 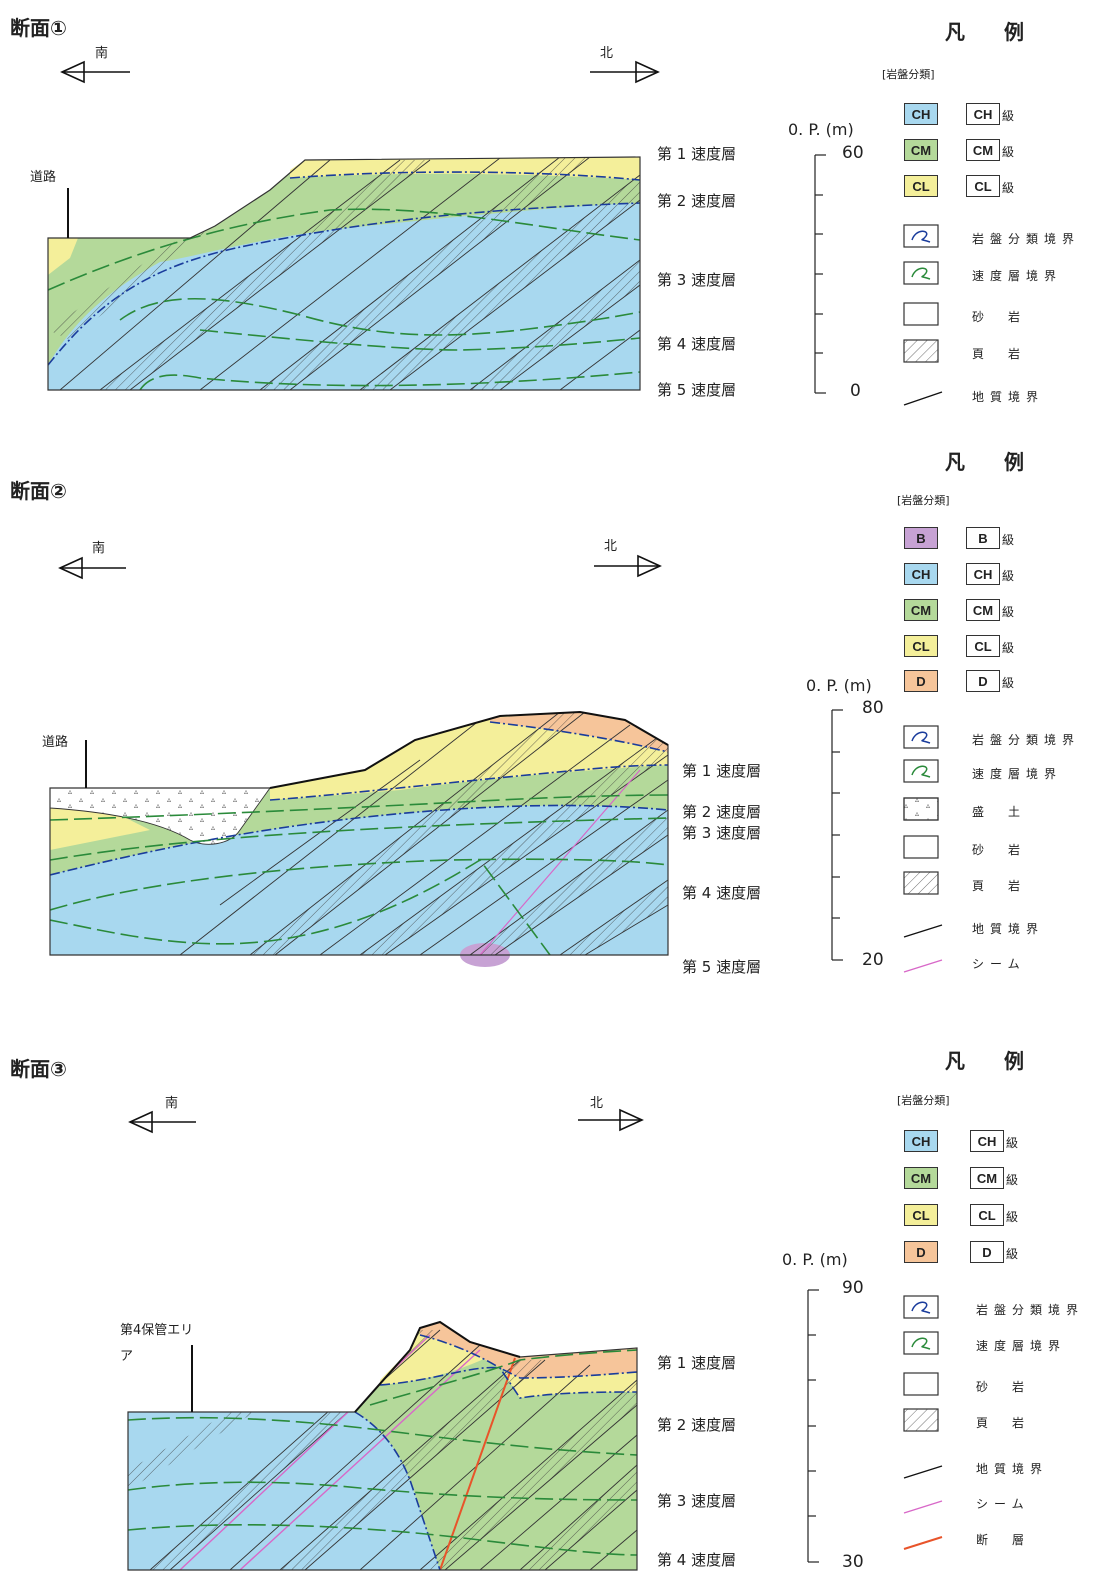 What do you see at coordinates (469, 756) in the screenshot?
I see `section2-cl-zone` at bounding box center [469, 756].